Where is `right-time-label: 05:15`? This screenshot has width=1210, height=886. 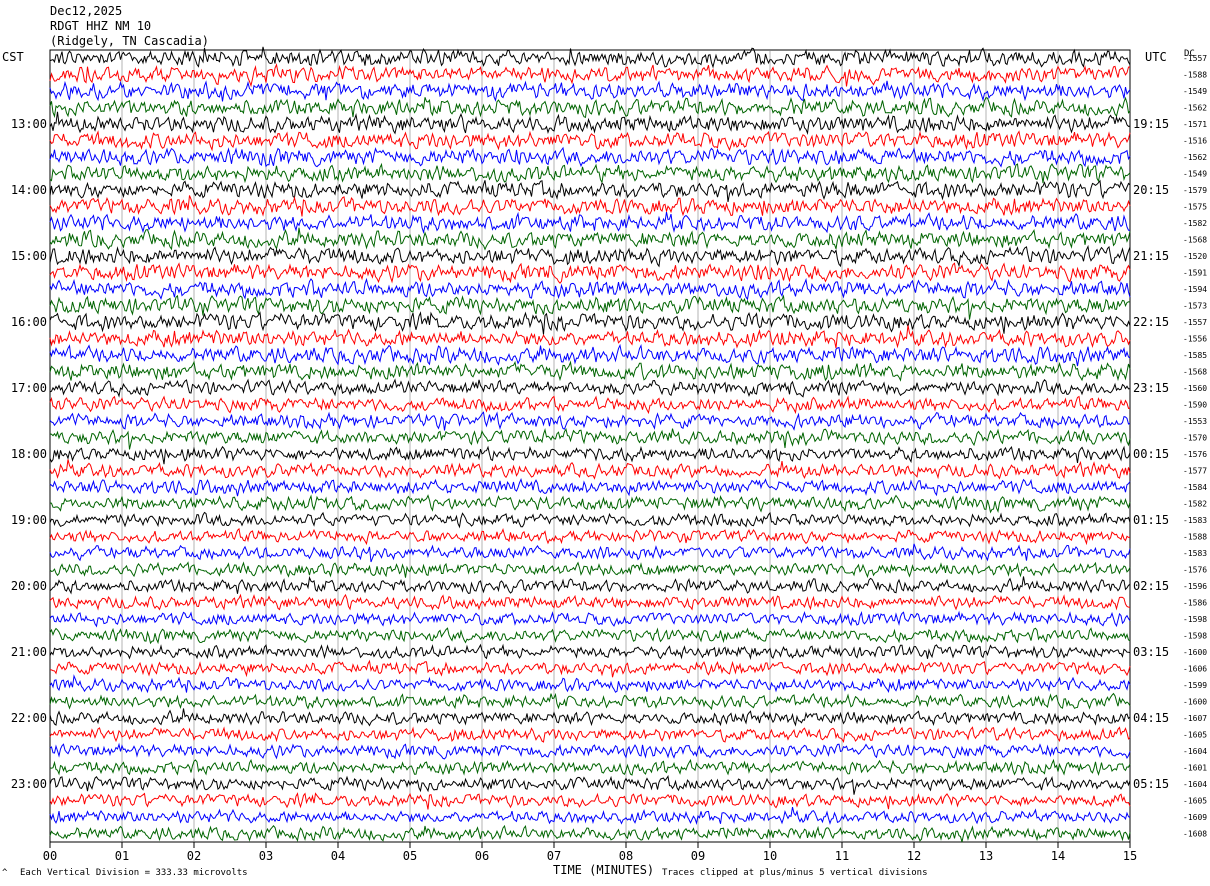 right-time-label: 05:15 is located at coordinates (1151, 784).